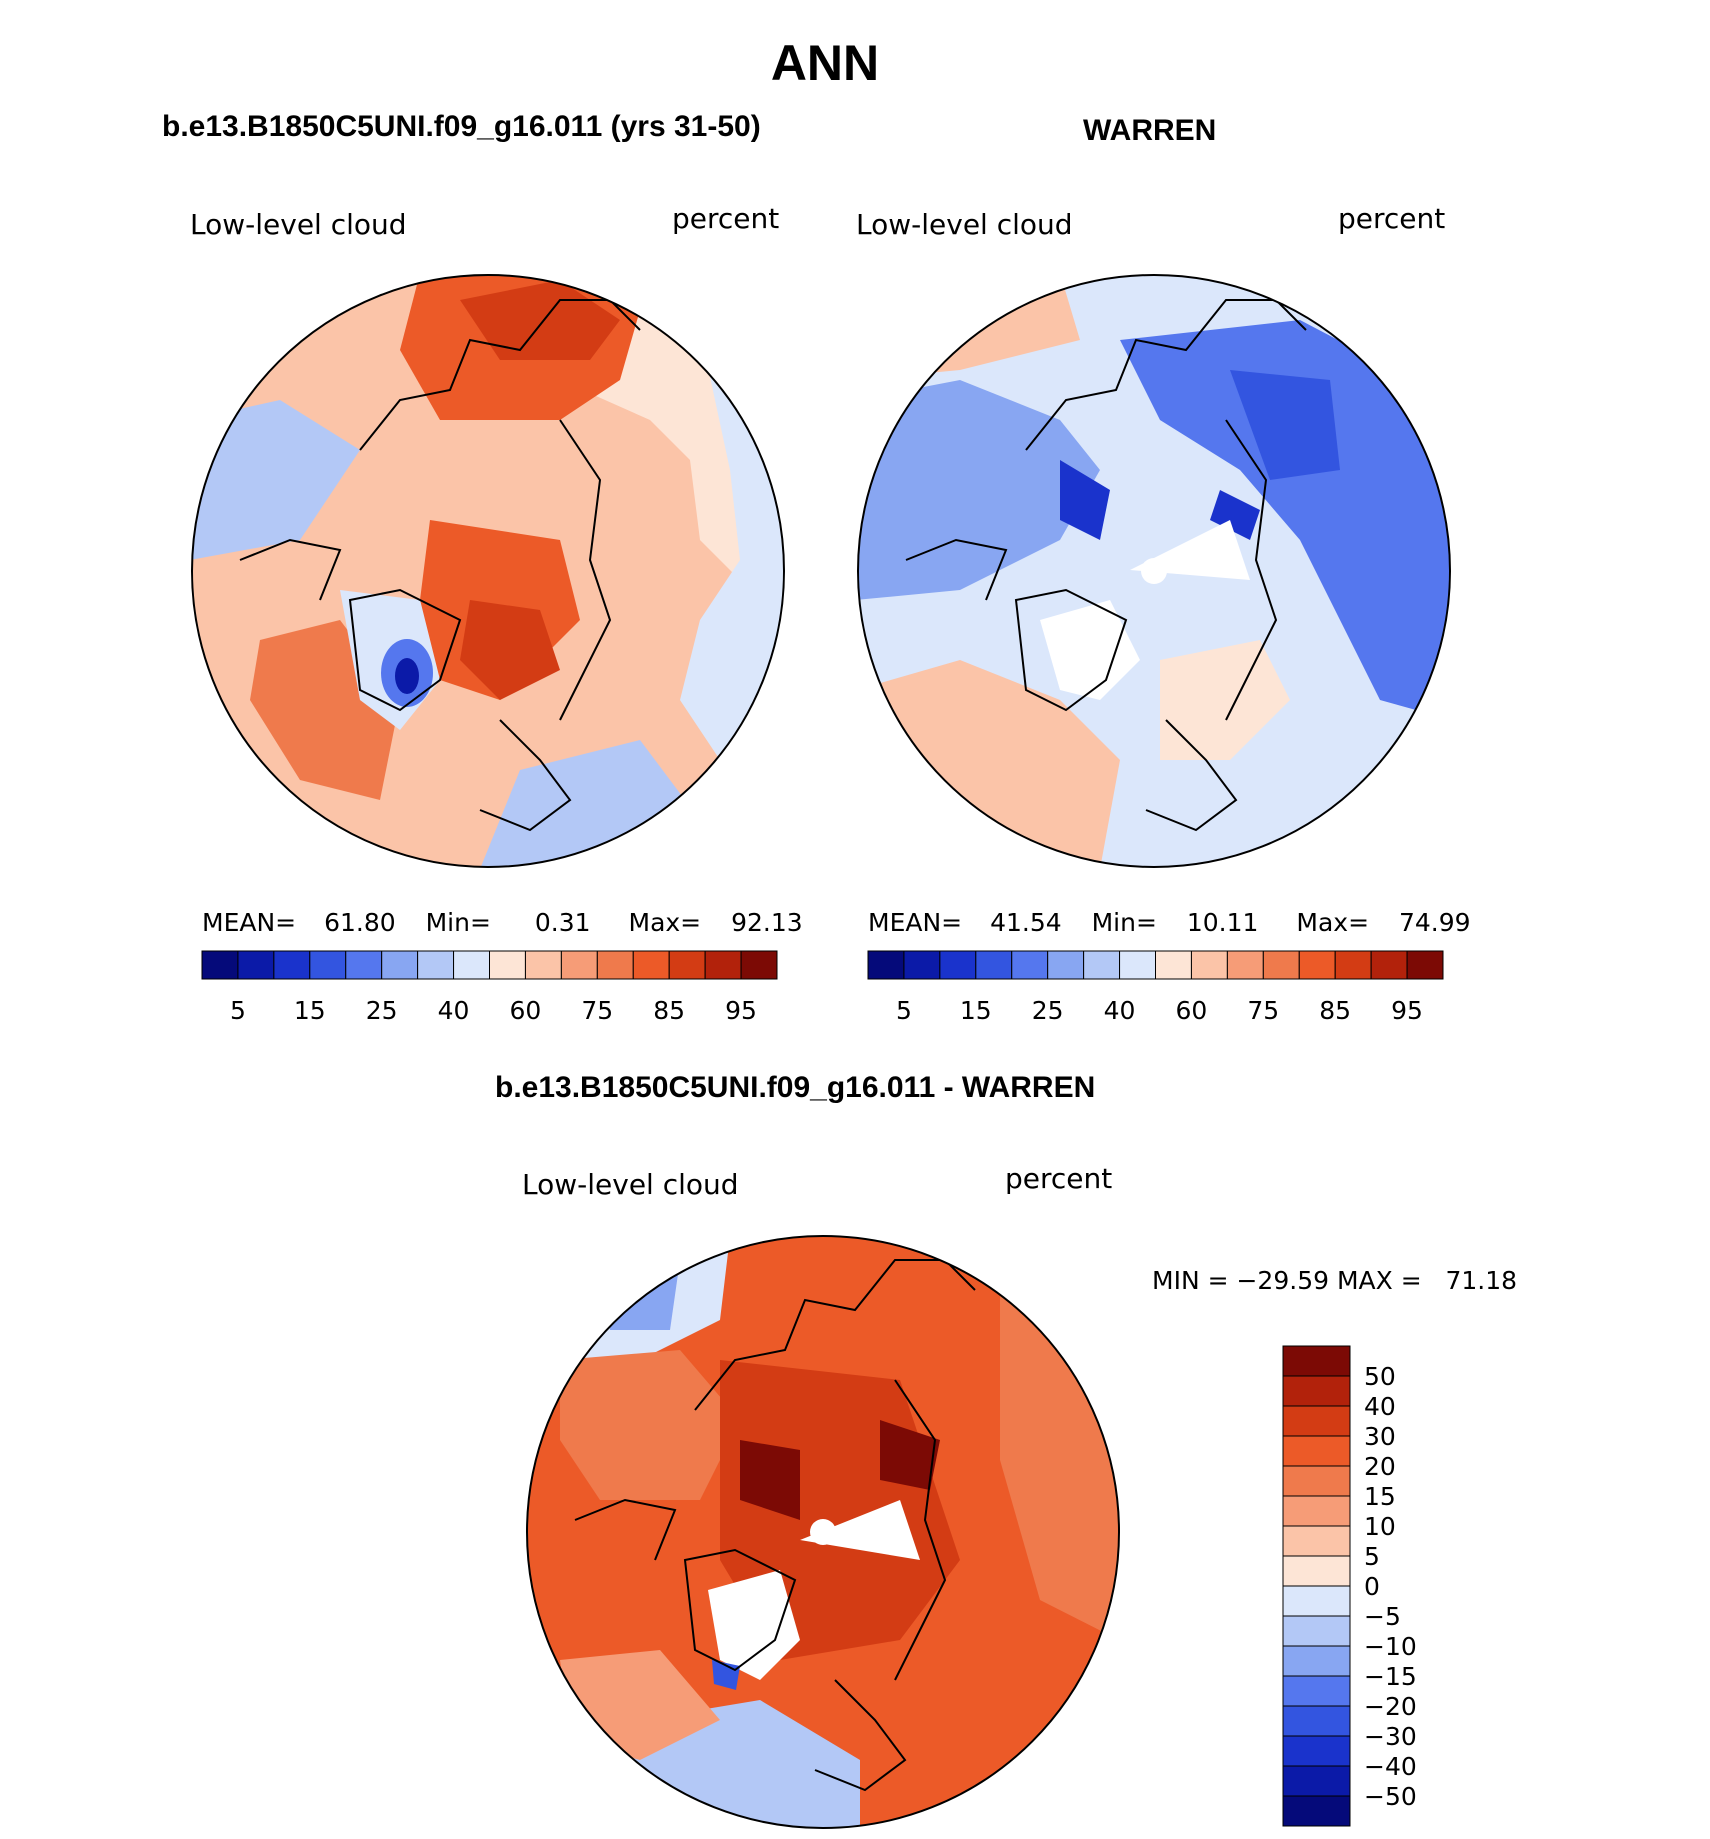  I want to click on panel2-missing-pole, so click(1154, 571).